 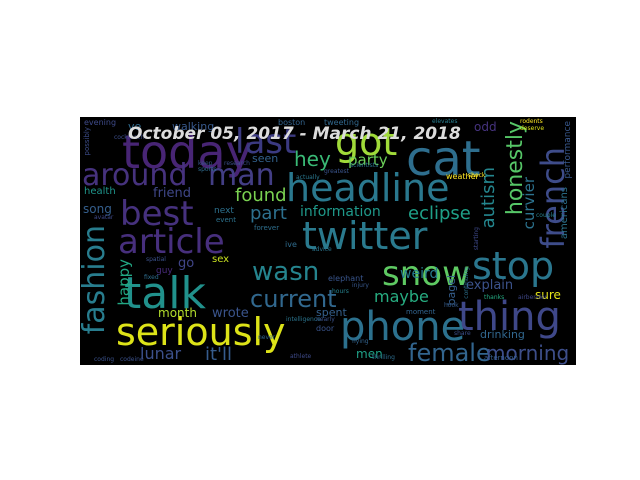 I want to click on word-phone: phone, so click(x=403, y=327).